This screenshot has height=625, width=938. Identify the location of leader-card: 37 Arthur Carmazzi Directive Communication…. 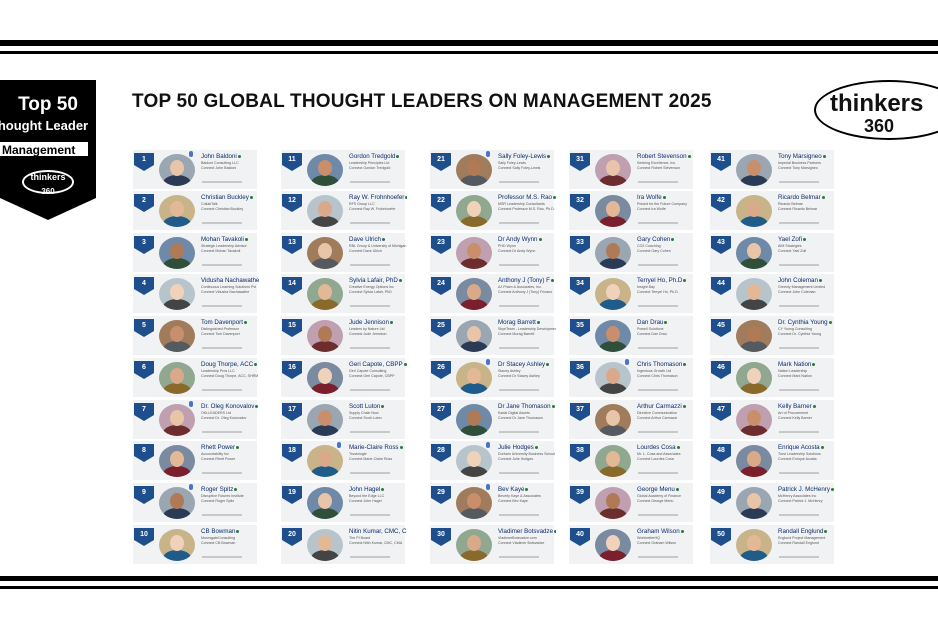
(631, 420).